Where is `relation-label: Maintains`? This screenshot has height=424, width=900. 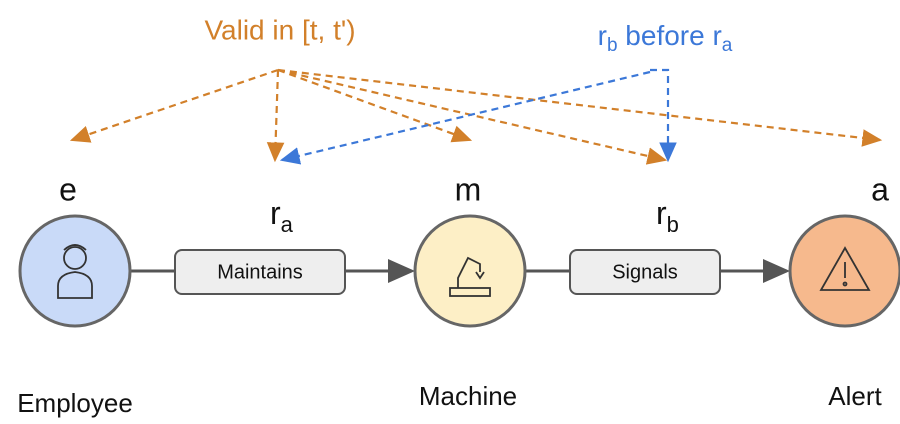 relation-label: Maintains is located at coordinates (260, 272).